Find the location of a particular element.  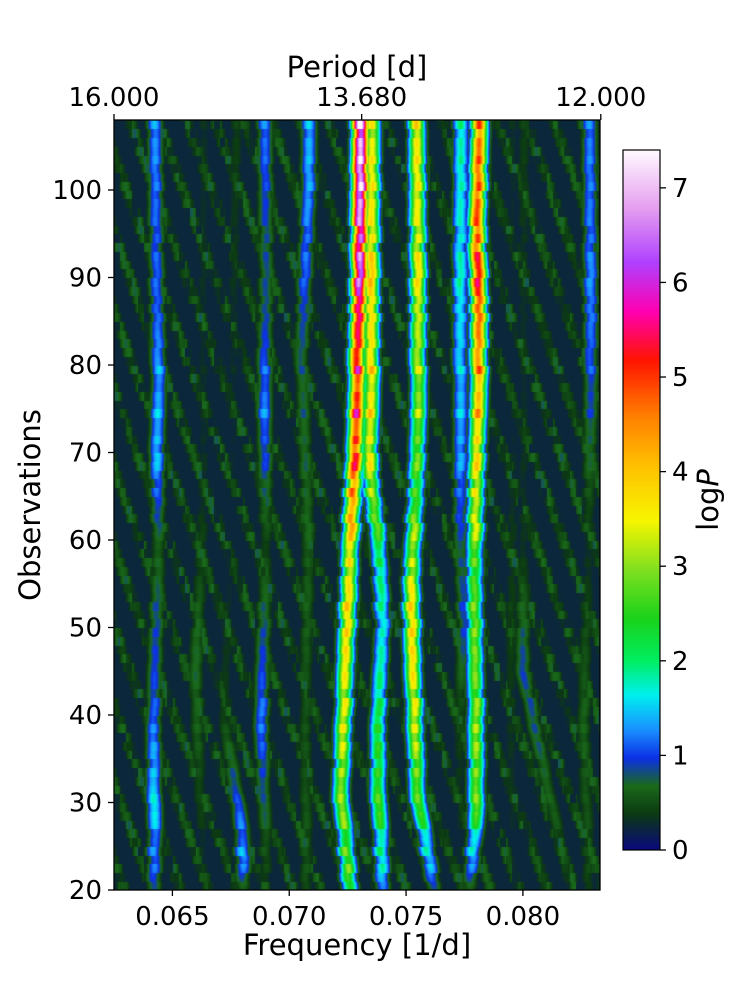

top-axis-ticks: 16.000 13.680 12.000 is located at coordinates (357, 101).